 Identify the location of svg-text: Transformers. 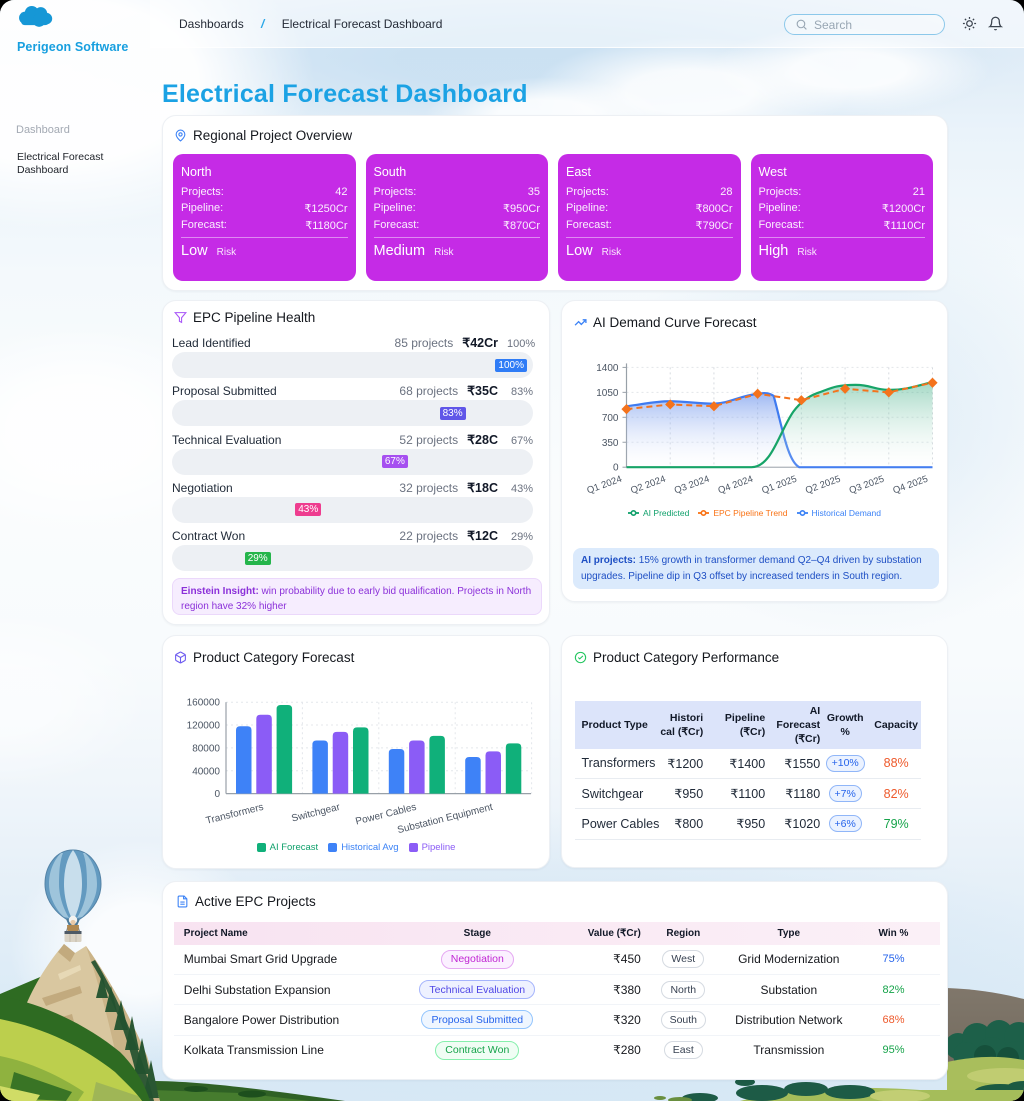
(235, 814).